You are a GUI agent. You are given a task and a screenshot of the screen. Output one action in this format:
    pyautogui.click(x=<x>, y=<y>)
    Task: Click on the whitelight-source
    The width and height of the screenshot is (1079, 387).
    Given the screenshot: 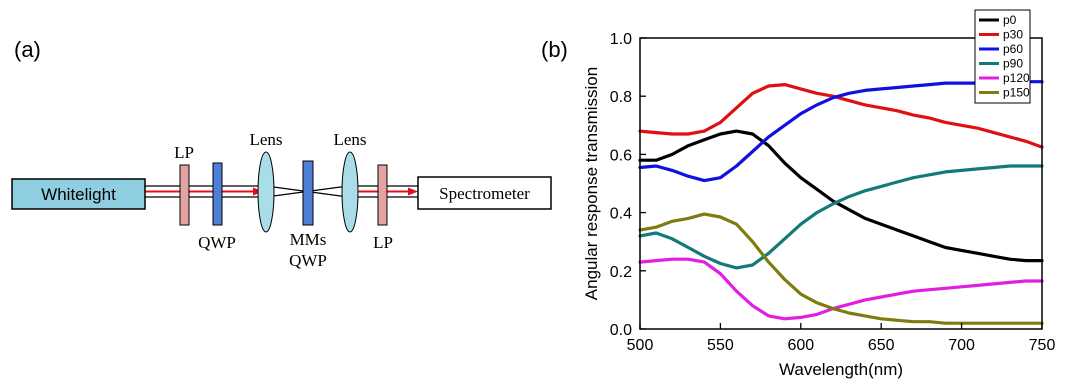 What is the action you would take?
    pyautogui.click(x=78, y=194)
    